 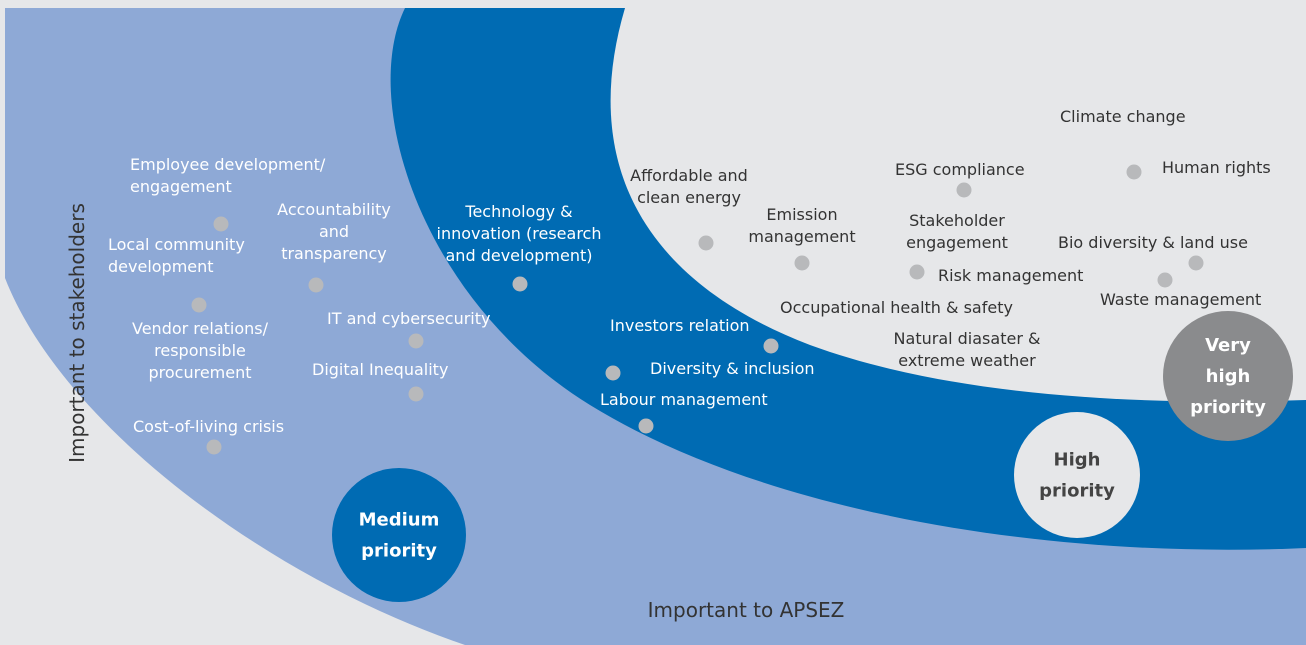 What do you see at coordinates (689, 197) in the screenshot?
I see `topic-label-line: clean energy` at bounding box center [689, 197].